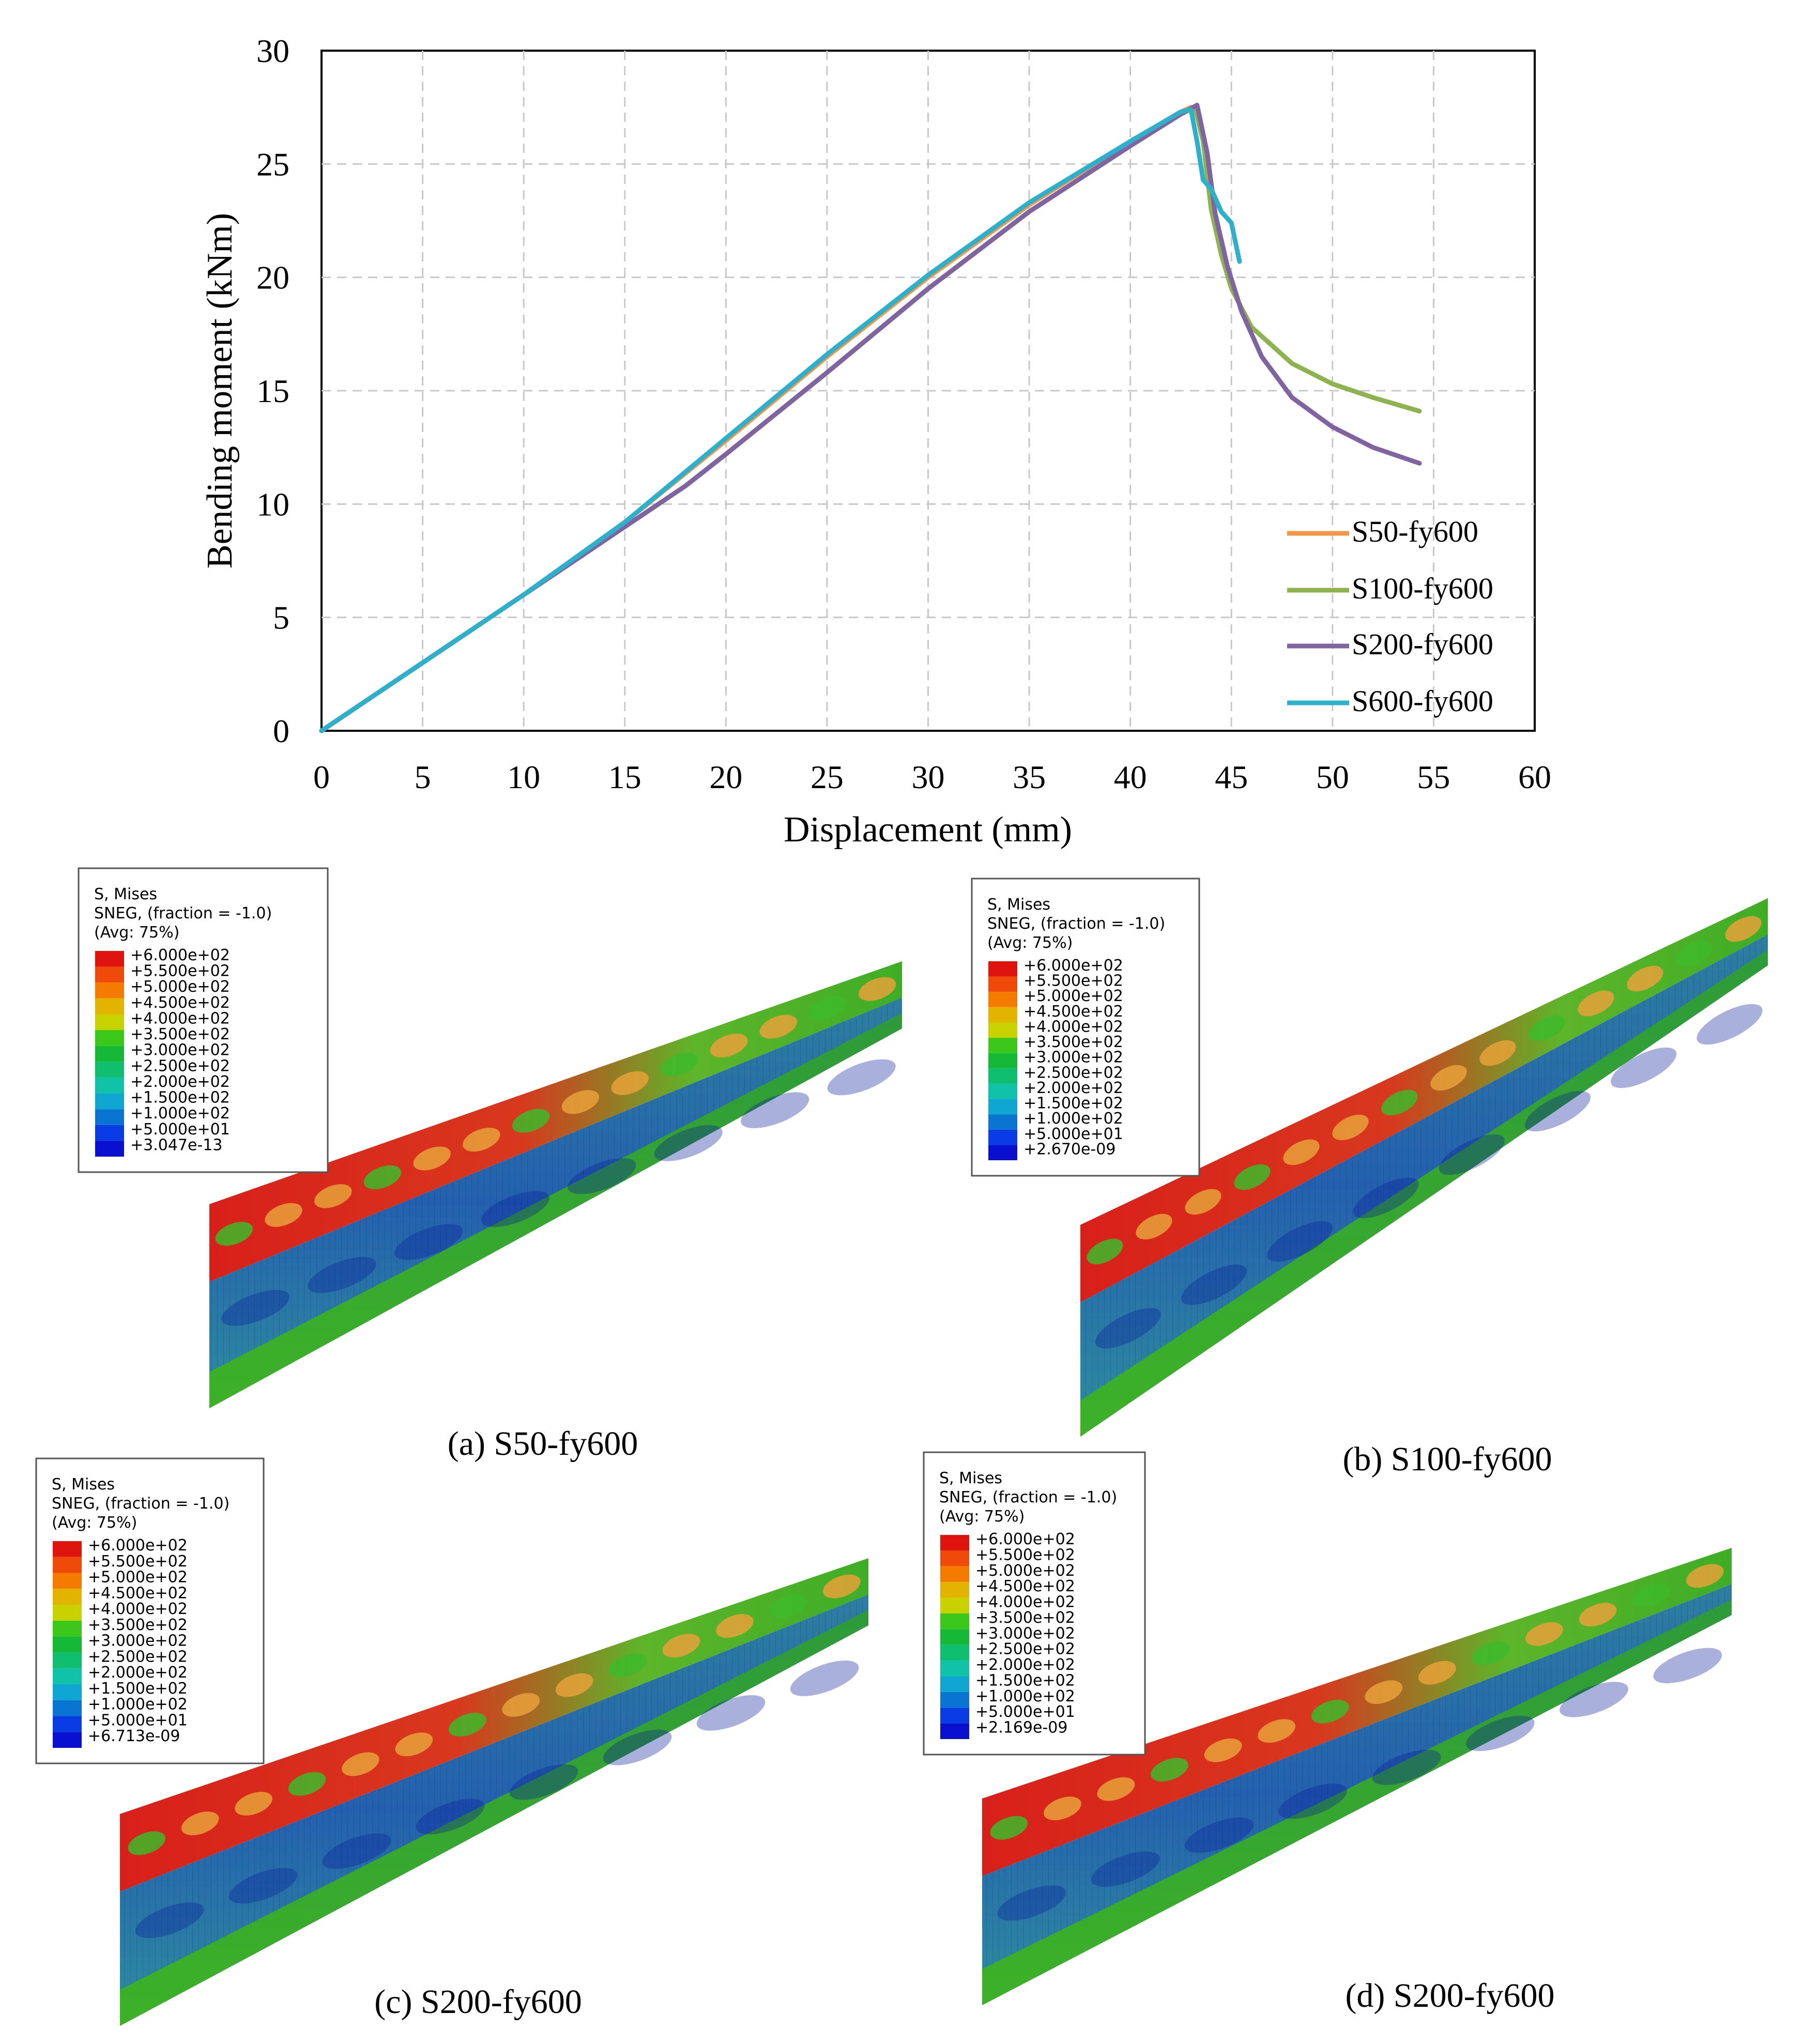  What do you see at coordinates (1231, 777) in the screenshot?
I see `x-tick-label: 45` at bounding box center [1231, 777].